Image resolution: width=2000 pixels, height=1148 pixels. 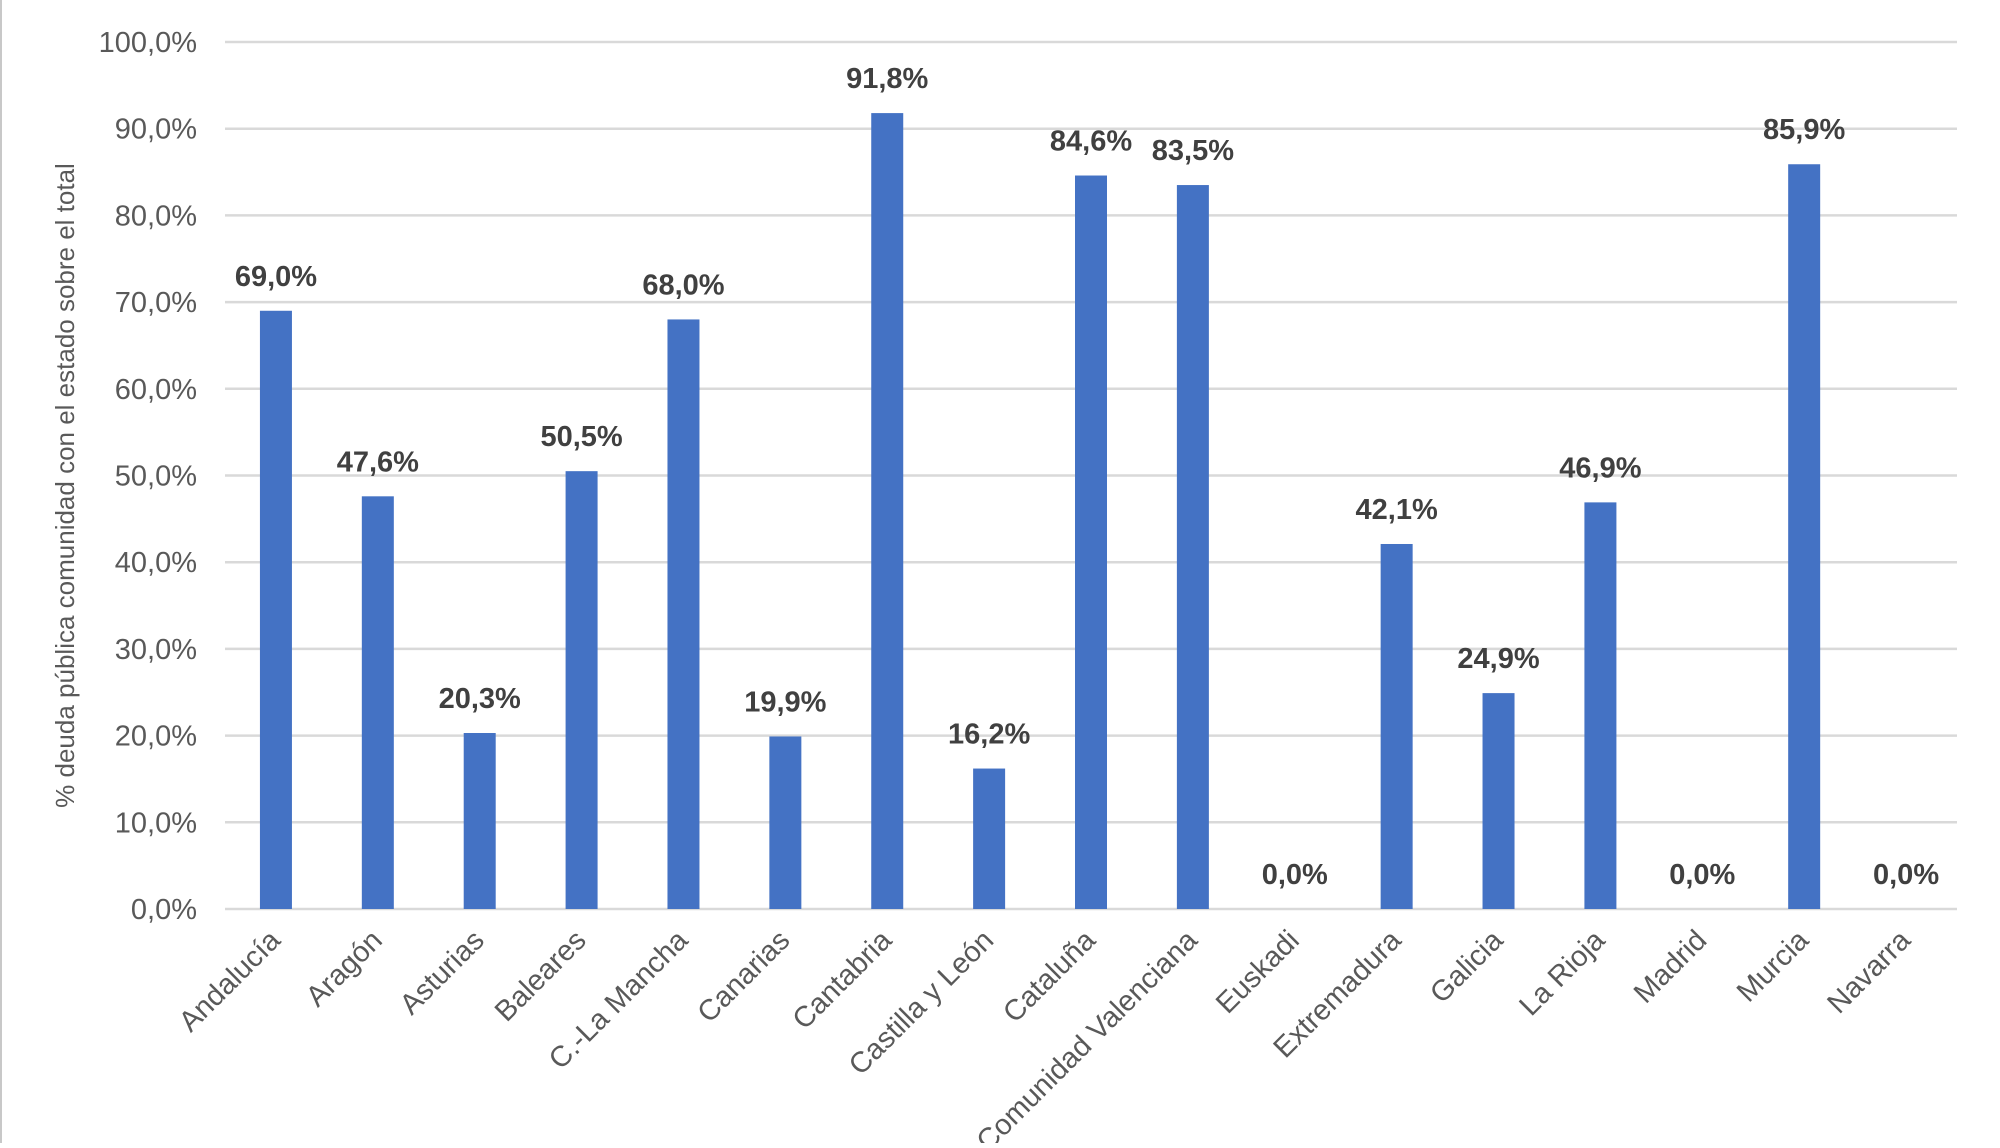 I want to click on data-label: 68,0%, so click(x=683, y=285).